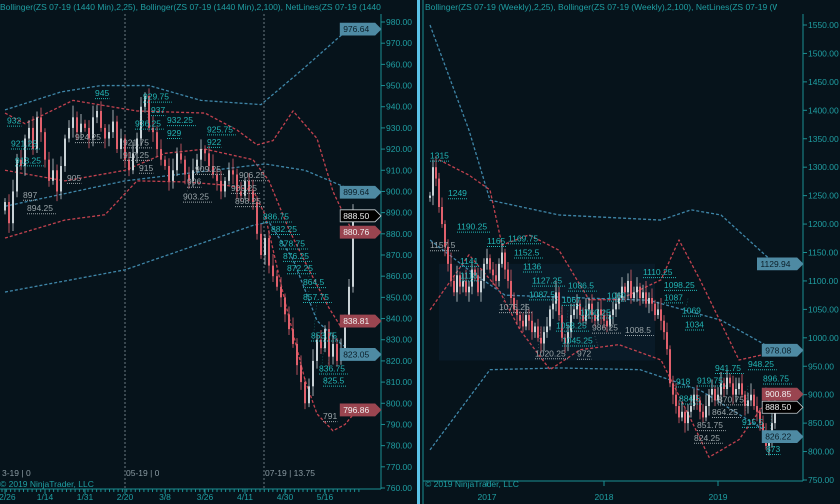  Describe the element at coordinates (823, 82) in the screenshot. I see `y-tick-label: 1450.00` at that location.